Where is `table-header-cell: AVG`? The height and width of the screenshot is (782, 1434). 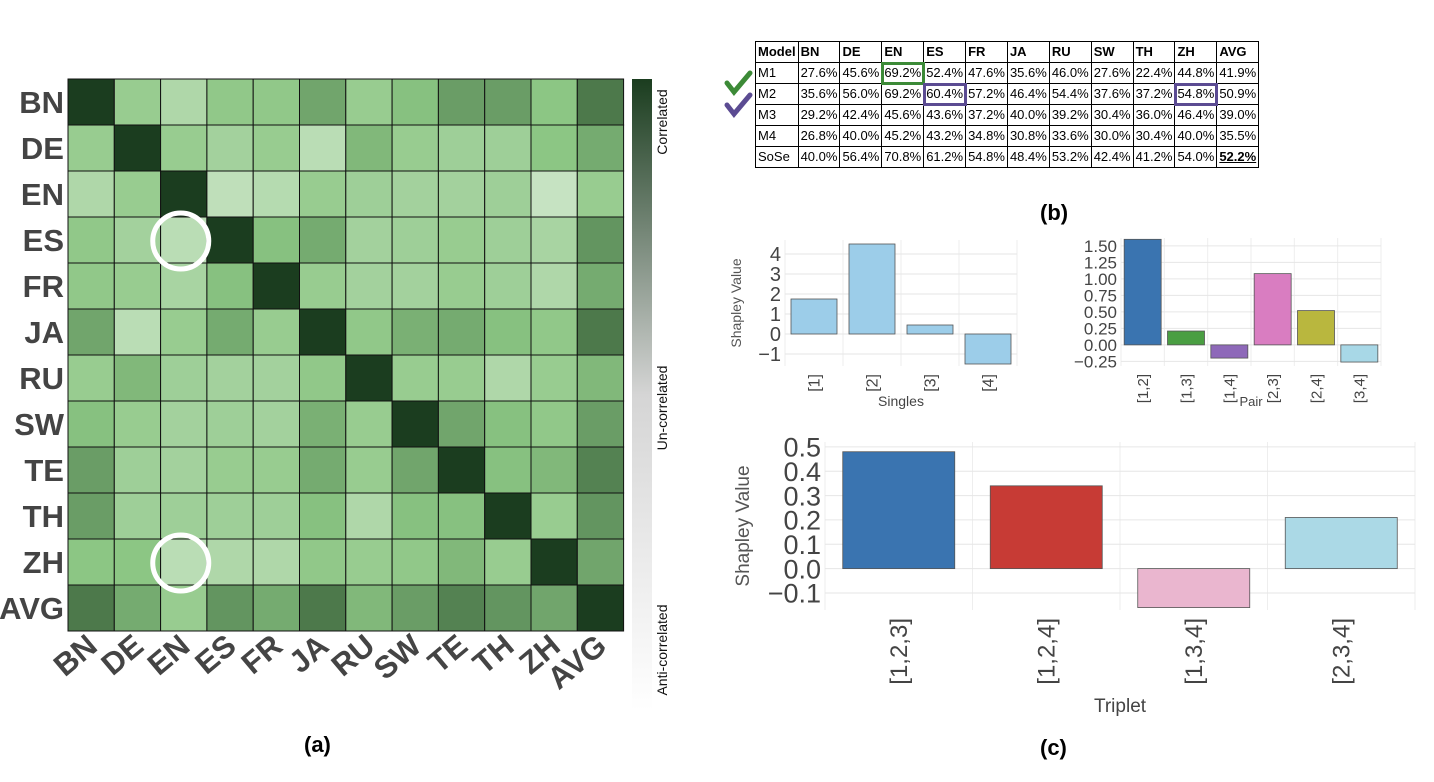
table-header-cell: AVG is located at coordinates (1238, 52).